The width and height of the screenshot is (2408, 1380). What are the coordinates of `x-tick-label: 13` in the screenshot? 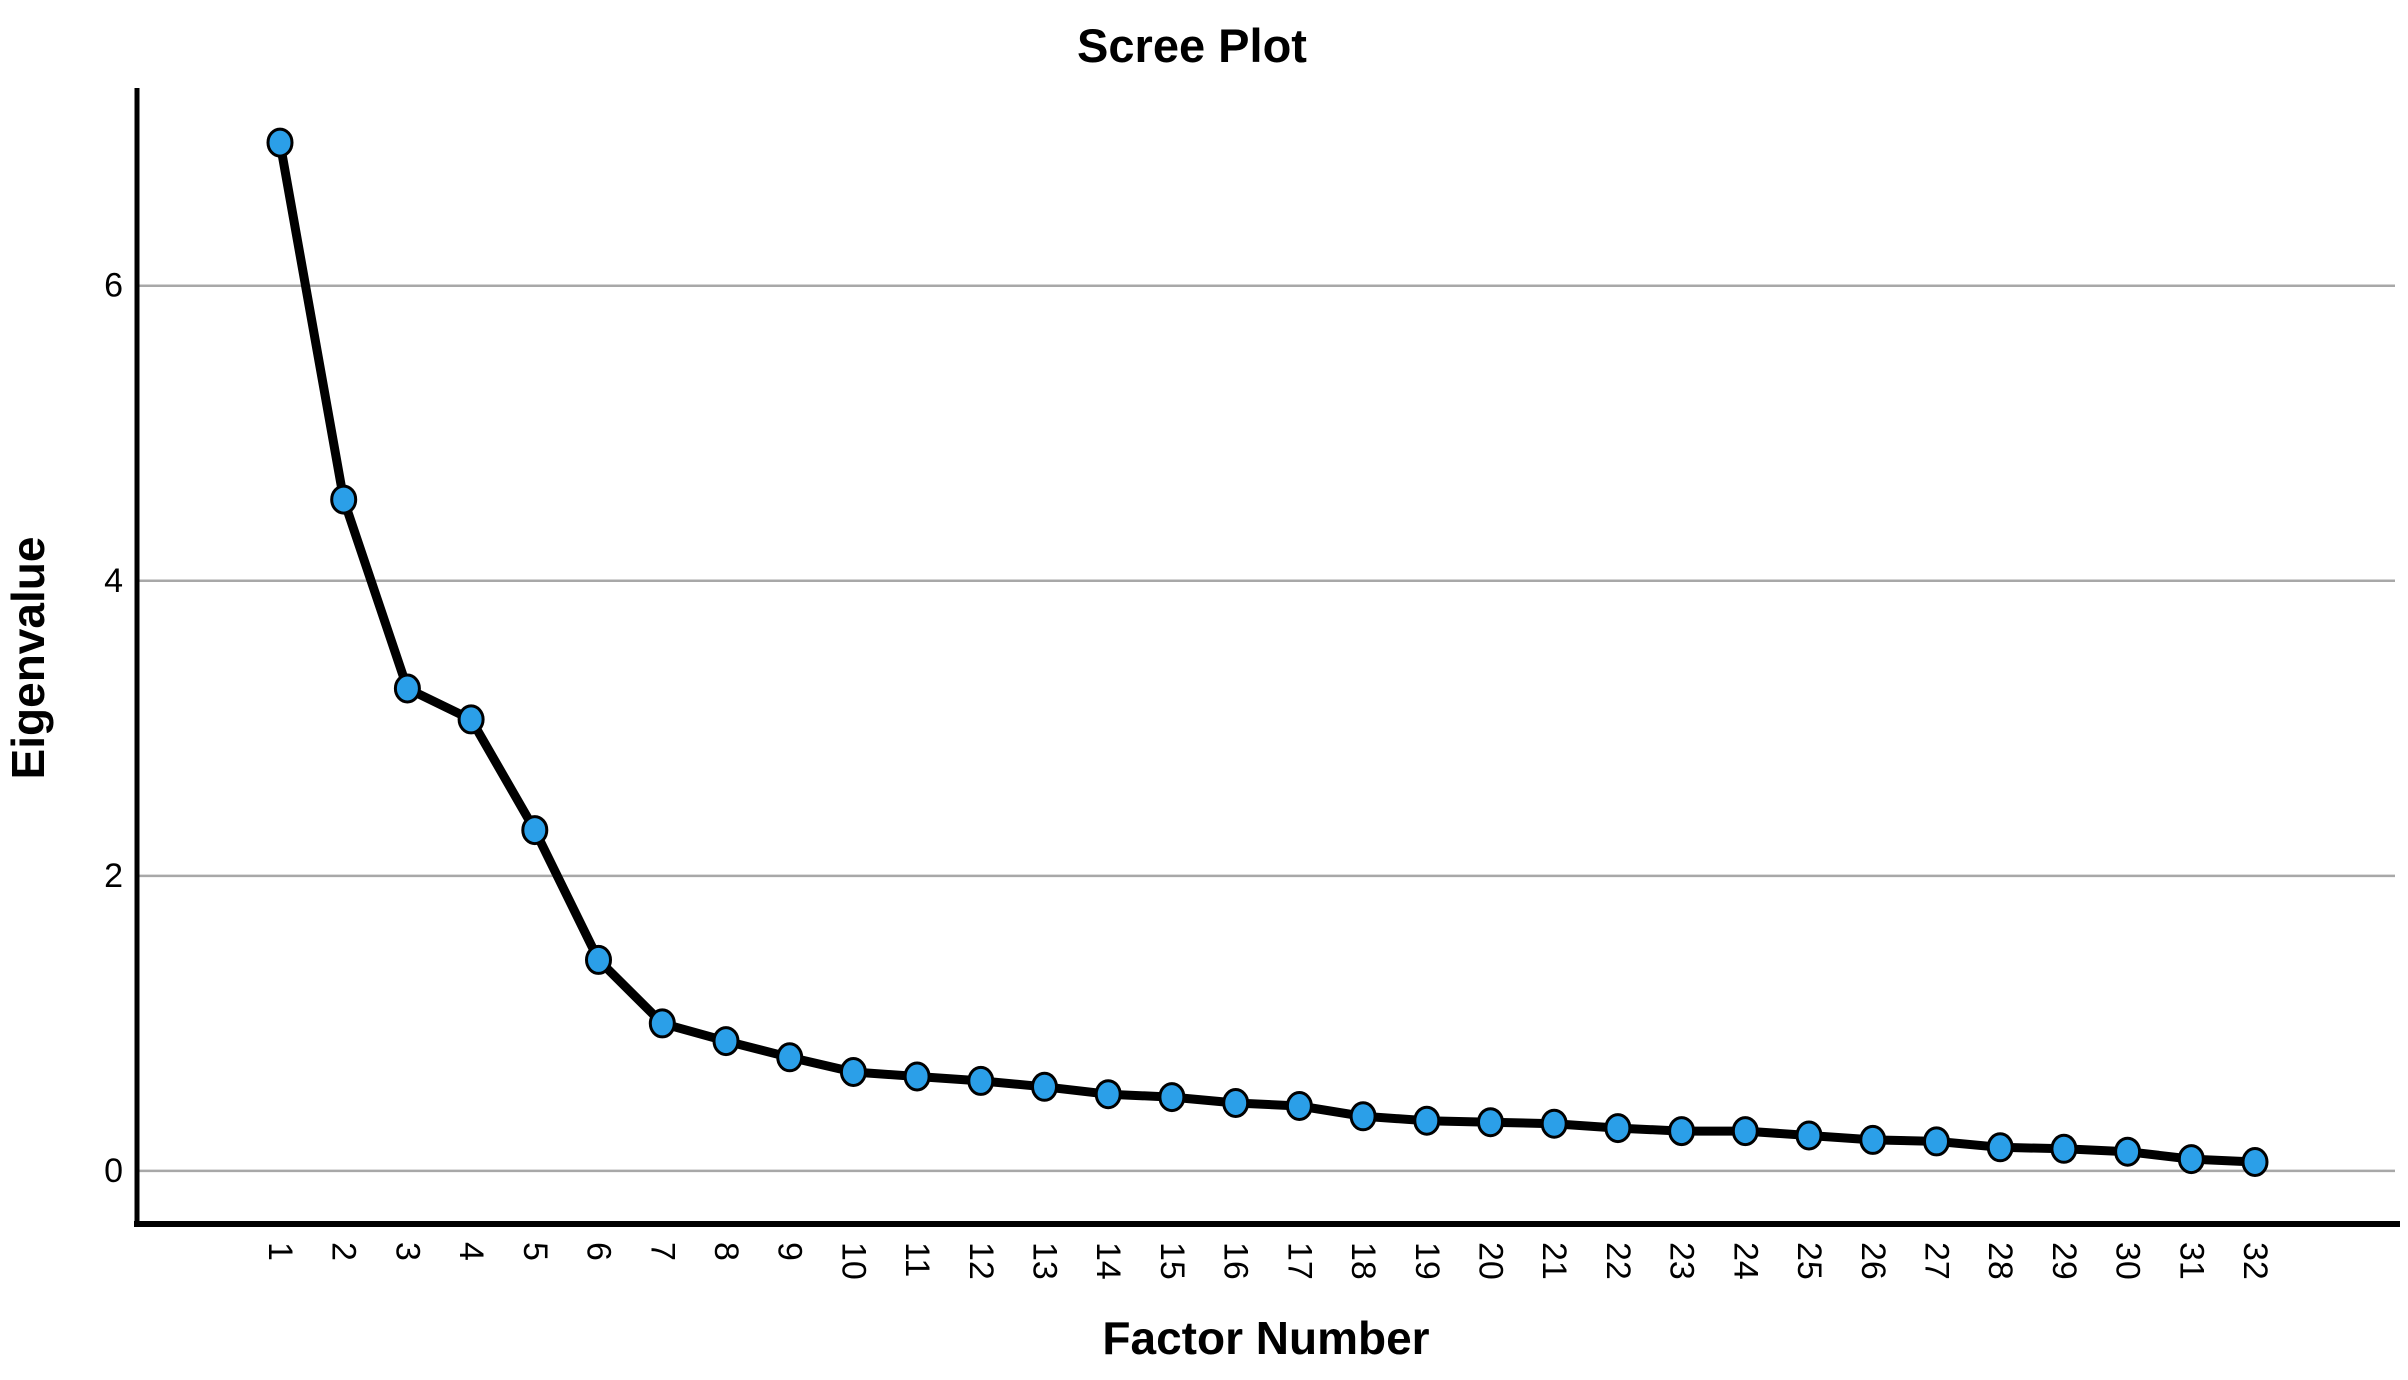 It's located at (1045, 1261).